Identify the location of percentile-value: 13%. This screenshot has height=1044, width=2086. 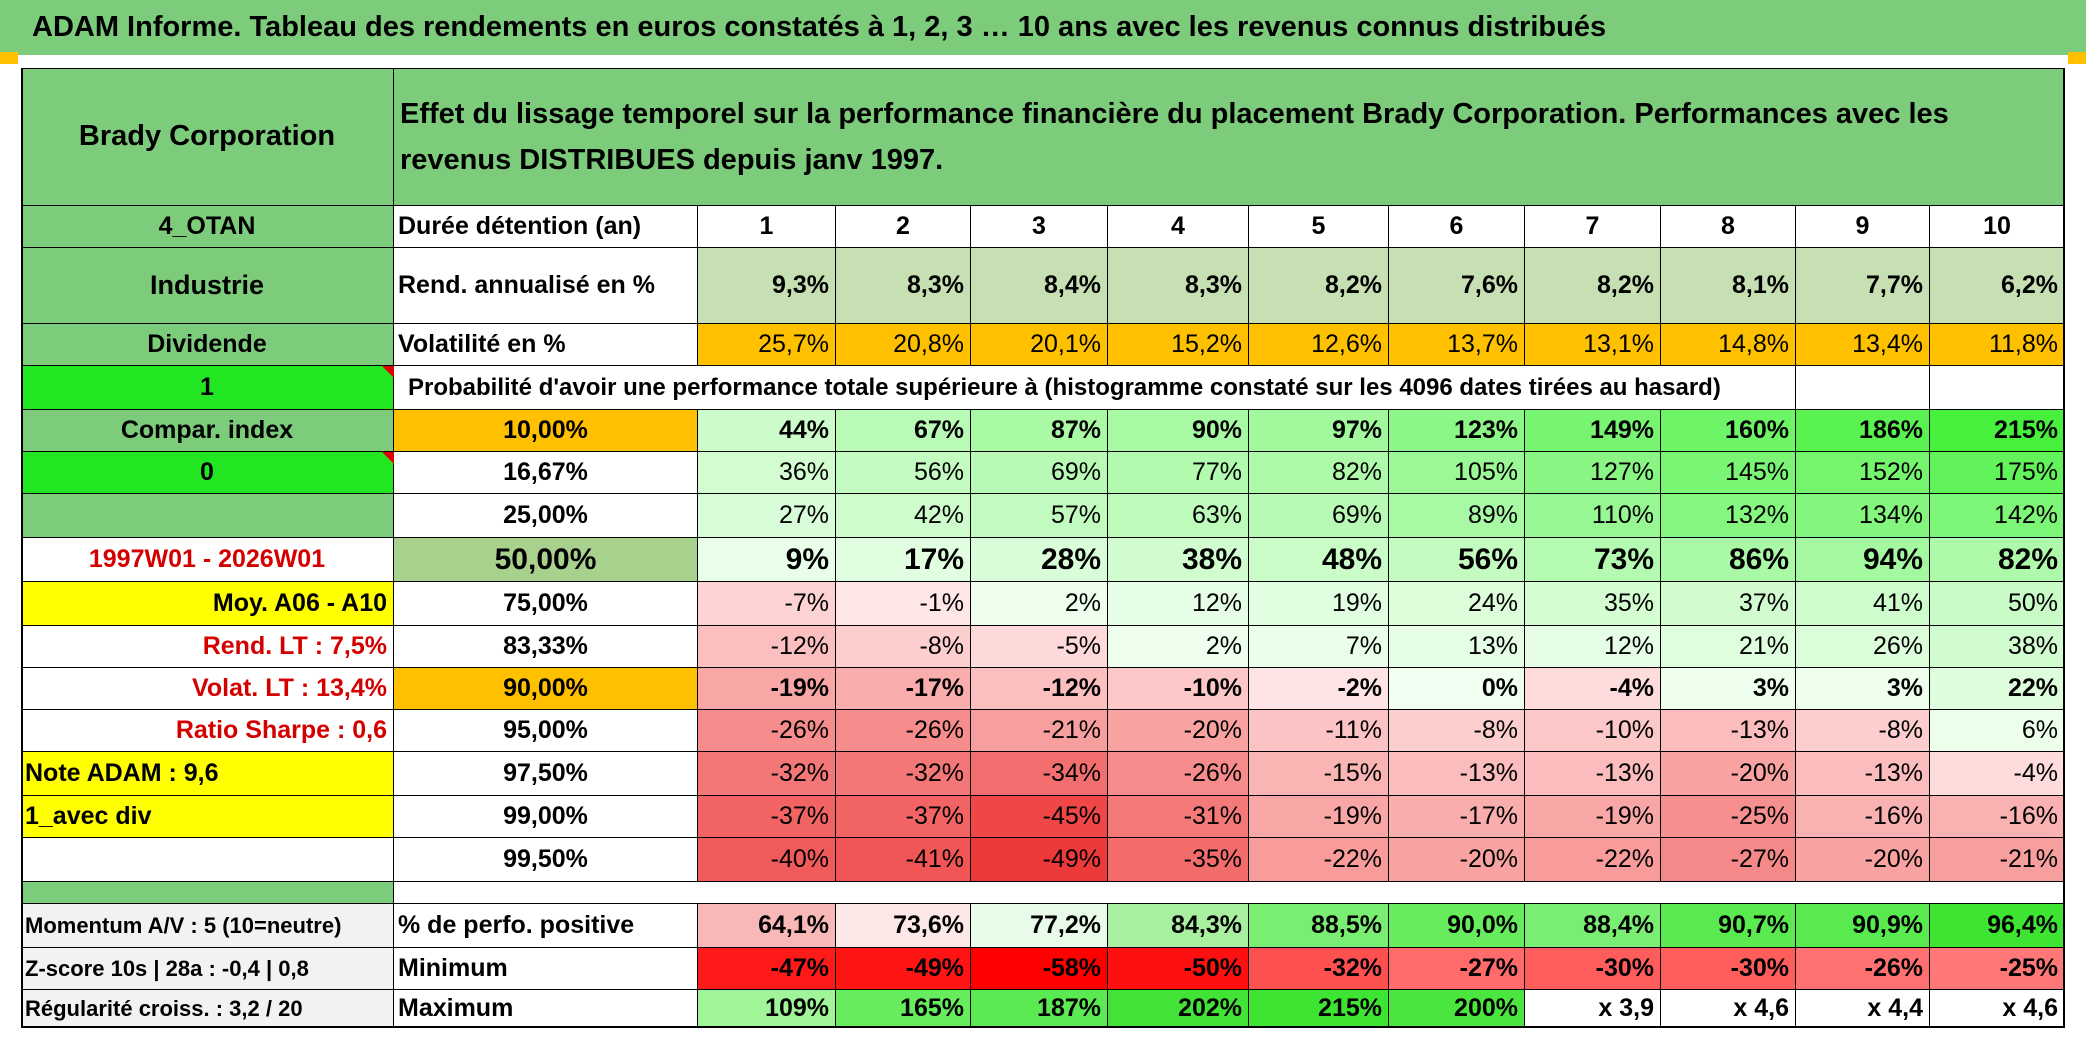
(1457, 647).